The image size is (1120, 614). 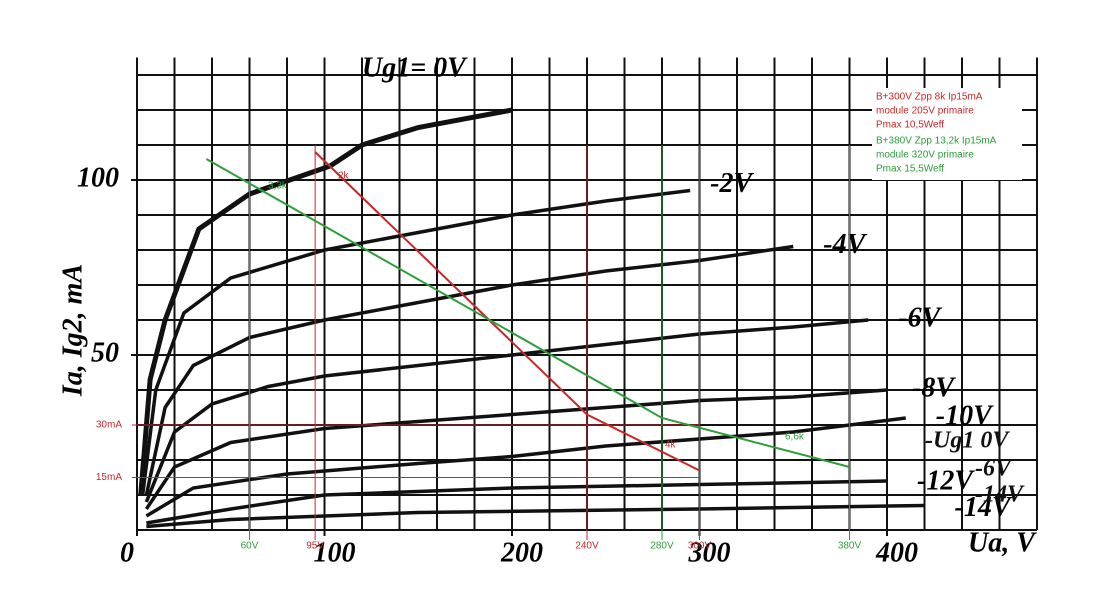 What do you see at coordinates (929, 97) in the screenshot?
I see `note: B+300V Zpp 8k Ip15mA` at bounding box center [929, 97].